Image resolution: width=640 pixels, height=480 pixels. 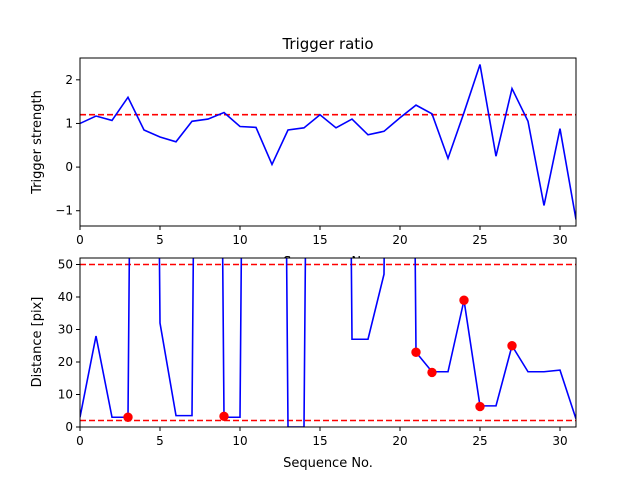 I want to click on y-axis-label: Distance [pix], so click(x=37, y=342).